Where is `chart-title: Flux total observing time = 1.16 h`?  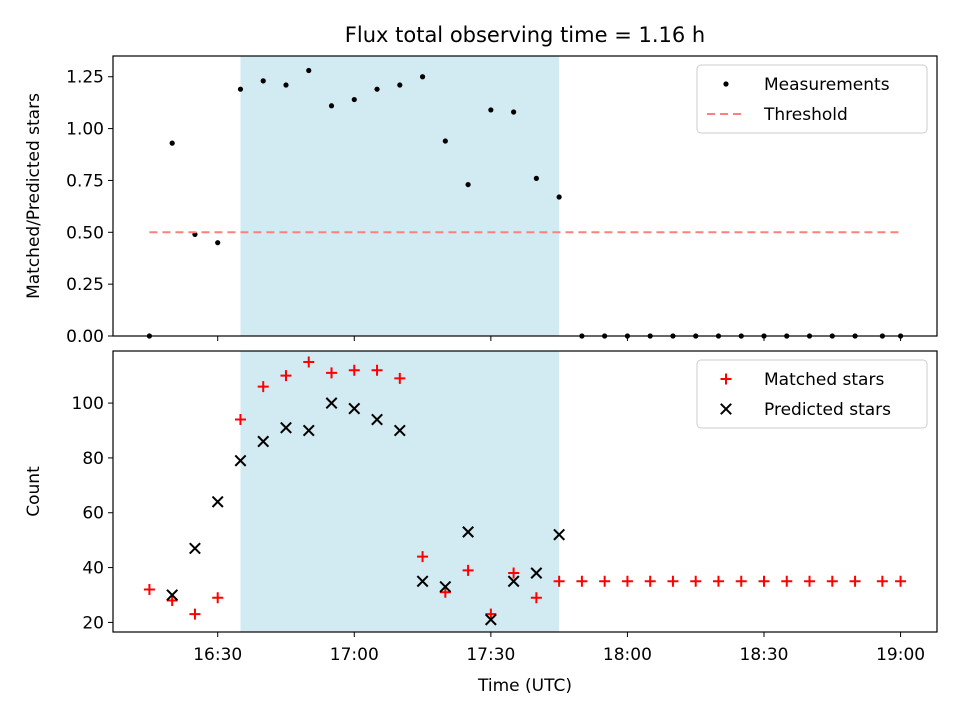
chart-title: Flux total observing time = 1.16 h is located at coordinates (525, 35).